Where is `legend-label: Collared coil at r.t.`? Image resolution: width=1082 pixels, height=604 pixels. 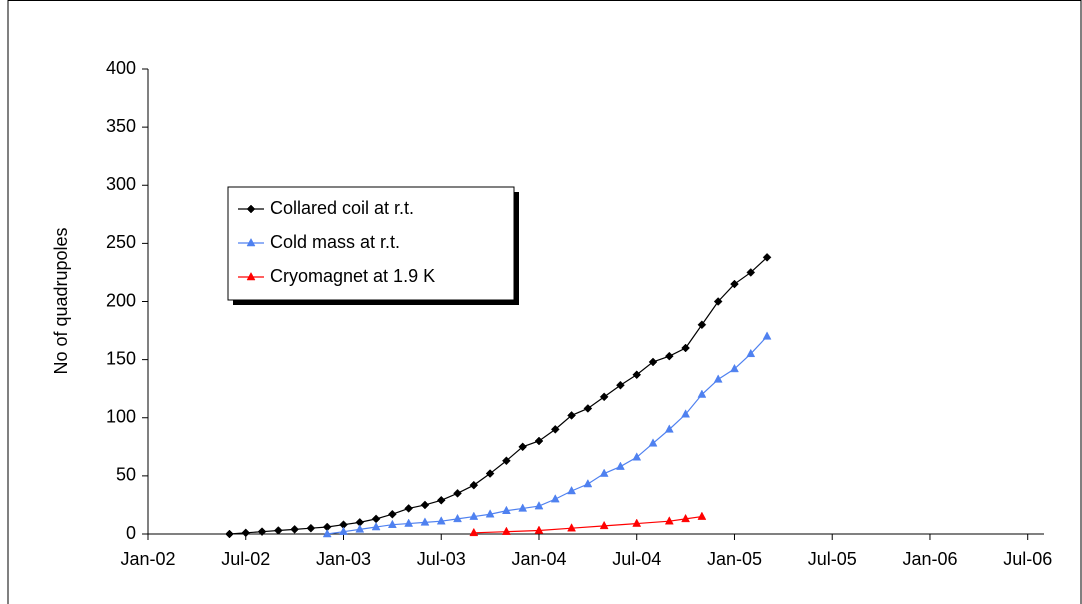
legend-label: Collared coil at r.t. is located at coordinates (342, 208).